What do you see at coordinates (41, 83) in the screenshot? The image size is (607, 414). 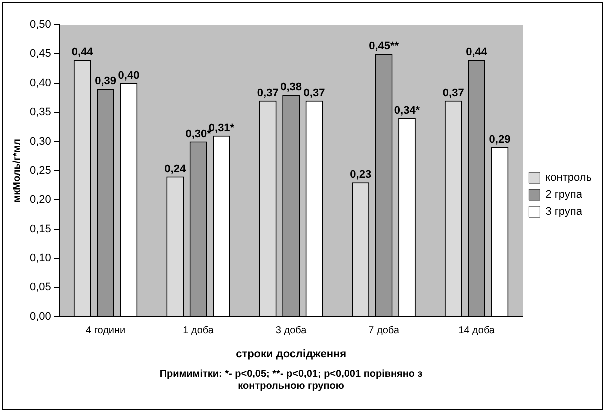 I see `y-tick-label: 0,40` at bounding box center [41, 83].